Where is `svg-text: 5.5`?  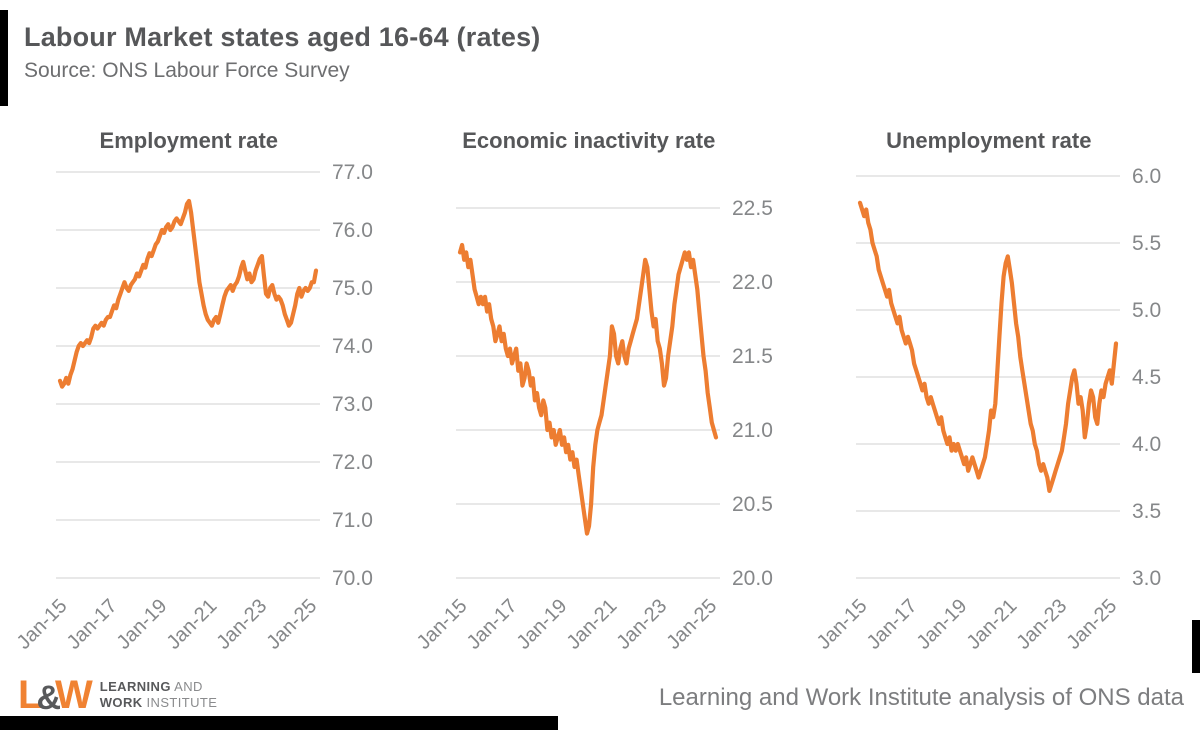 svg-text: 5.5 is located at coordinates (1146, 243).